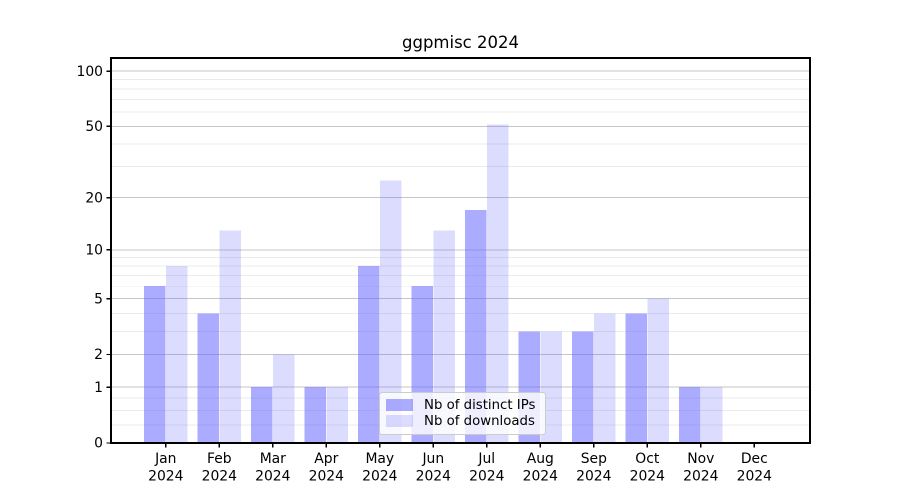  What do you see at coordinates (380, 468) in the screenshot?
I see `x-tick-label: May 2024` at bounding box center [380, 468].